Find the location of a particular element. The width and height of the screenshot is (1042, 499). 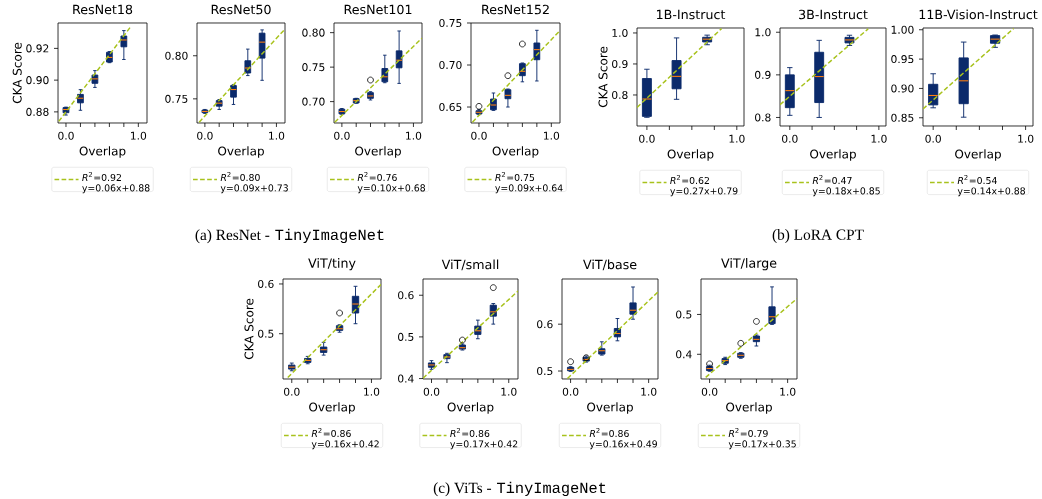

chart-title: ViT/small is located at coordinates (470, 265).